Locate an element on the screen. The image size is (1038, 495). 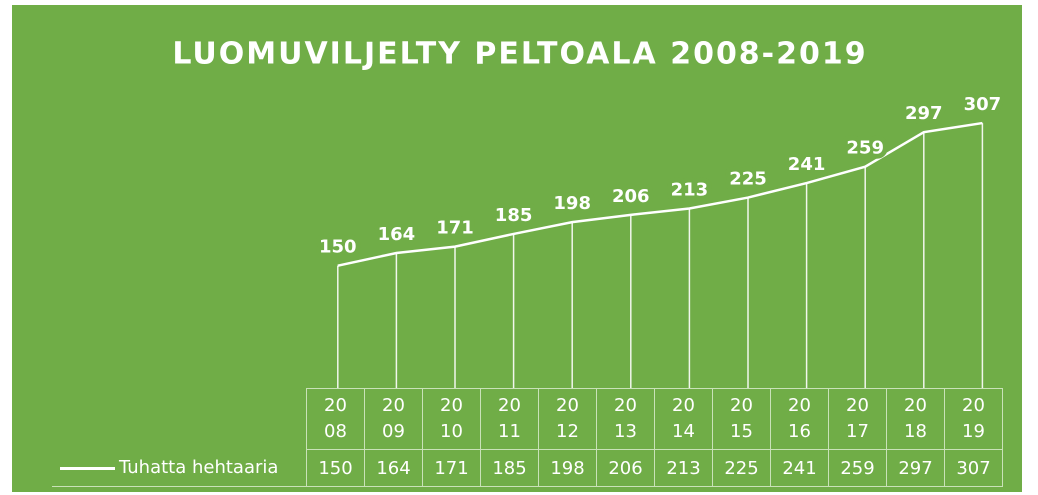
year-label: 2012 is located at coordinates (567, 418).